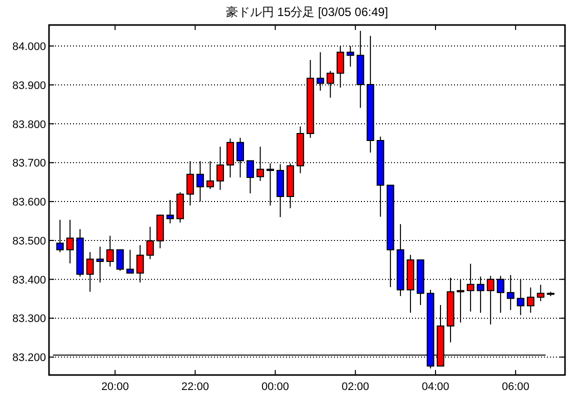 The image size is (570, 398). I want to click on y-tick-label: 83.500, so click(29, 241).